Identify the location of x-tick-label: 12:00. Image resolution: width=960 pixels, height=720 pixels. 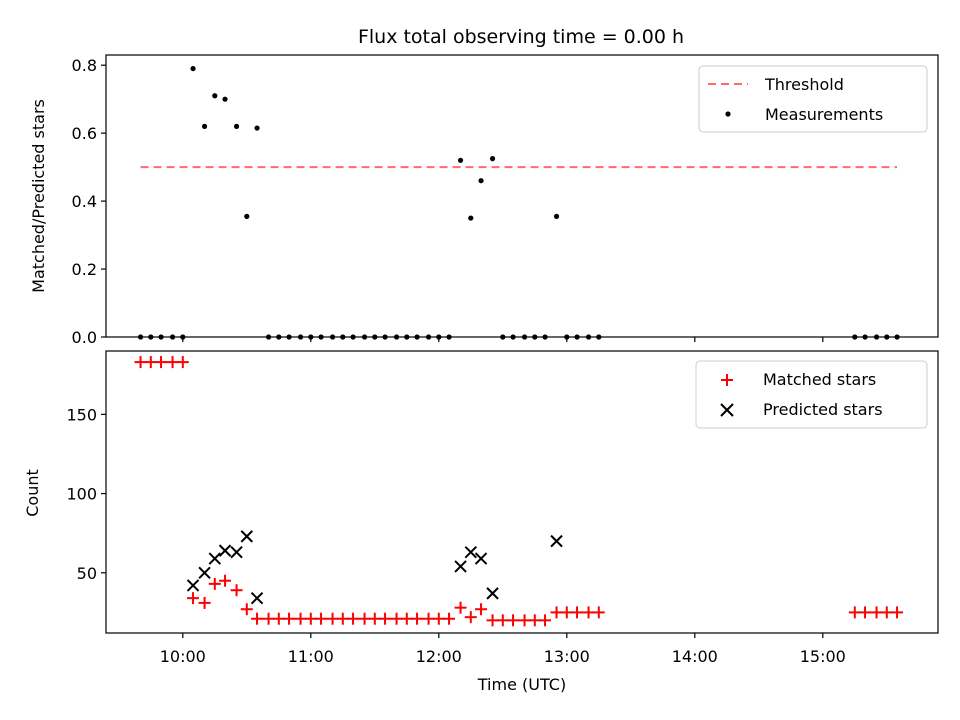
(439, 656).